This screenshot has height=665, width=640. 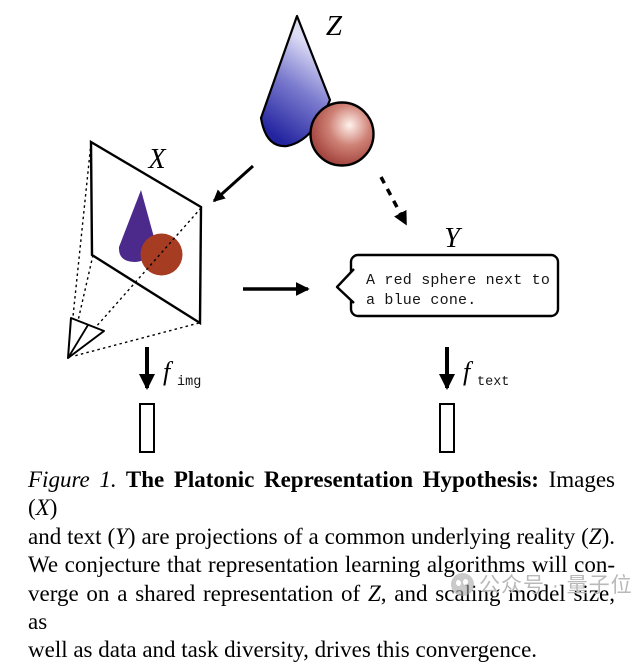 What do you see at coordinates (342, 134) in the screenshot?
I see `reality-red-sphere` at bounding box center [342, 134].